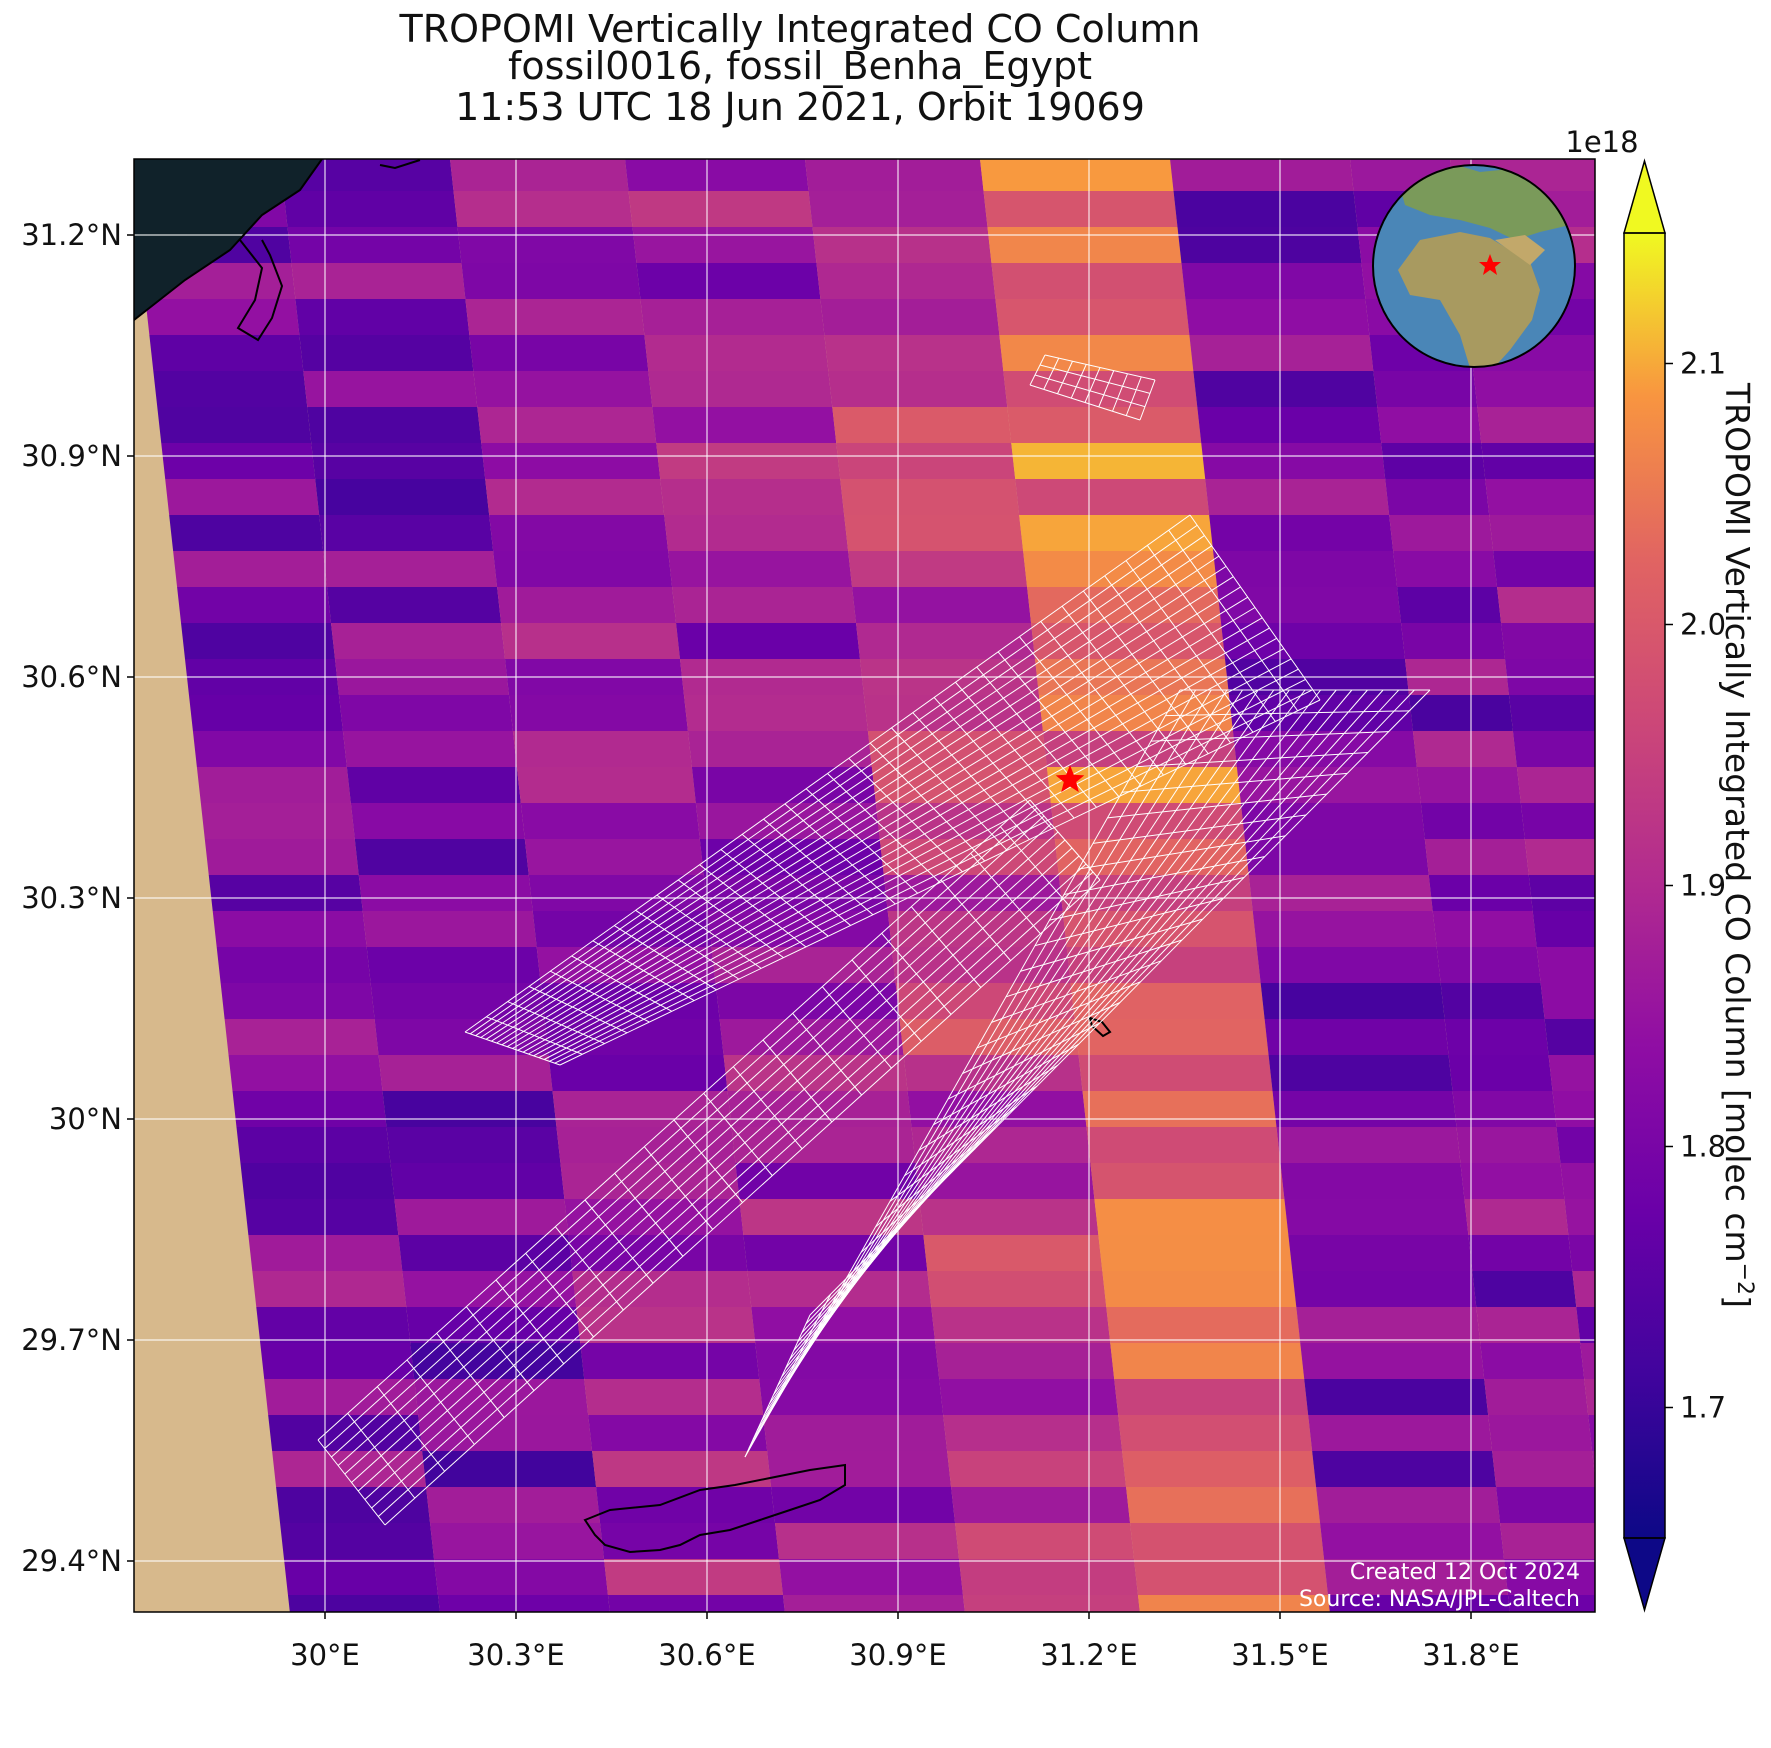 The width and height of the screenshot is (1771, 1748). What do you see at coordinates (85, 1119) in the screenshot?
I see `y-tick-label: 30°N` at bounding box center [85, 1119].